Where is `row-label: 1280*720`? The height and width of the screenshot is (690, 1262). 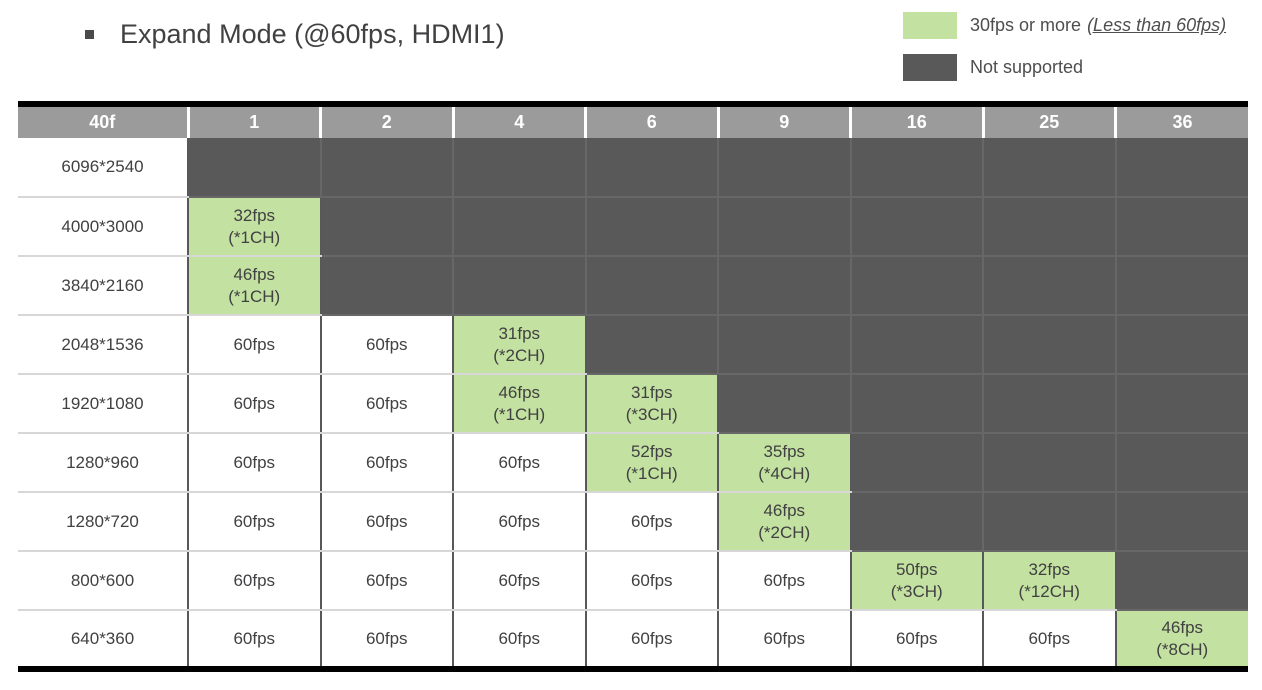 row-label: 1280*720 is located at coordinates (103, 522).